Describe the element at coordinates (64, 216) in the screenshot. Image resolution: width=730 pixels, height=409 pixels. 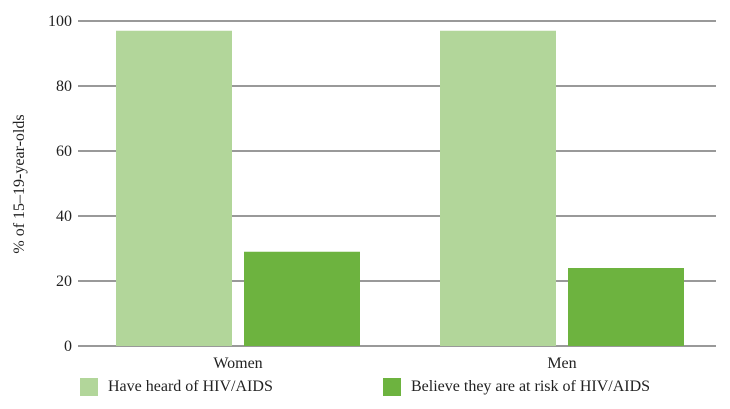
I see `y-tick-label: 40` at that location.